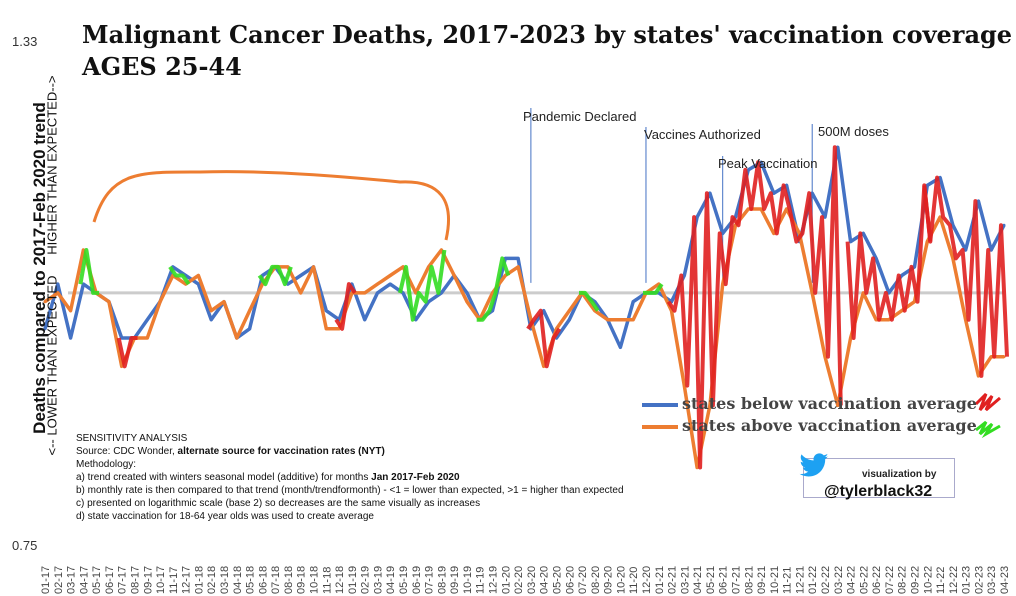 The height and width of the screenshot is (596, 1016). Describe the element at coordinates (545, 580) in the screenshot. I see `x-tick-04-20: 04-20` at that location.